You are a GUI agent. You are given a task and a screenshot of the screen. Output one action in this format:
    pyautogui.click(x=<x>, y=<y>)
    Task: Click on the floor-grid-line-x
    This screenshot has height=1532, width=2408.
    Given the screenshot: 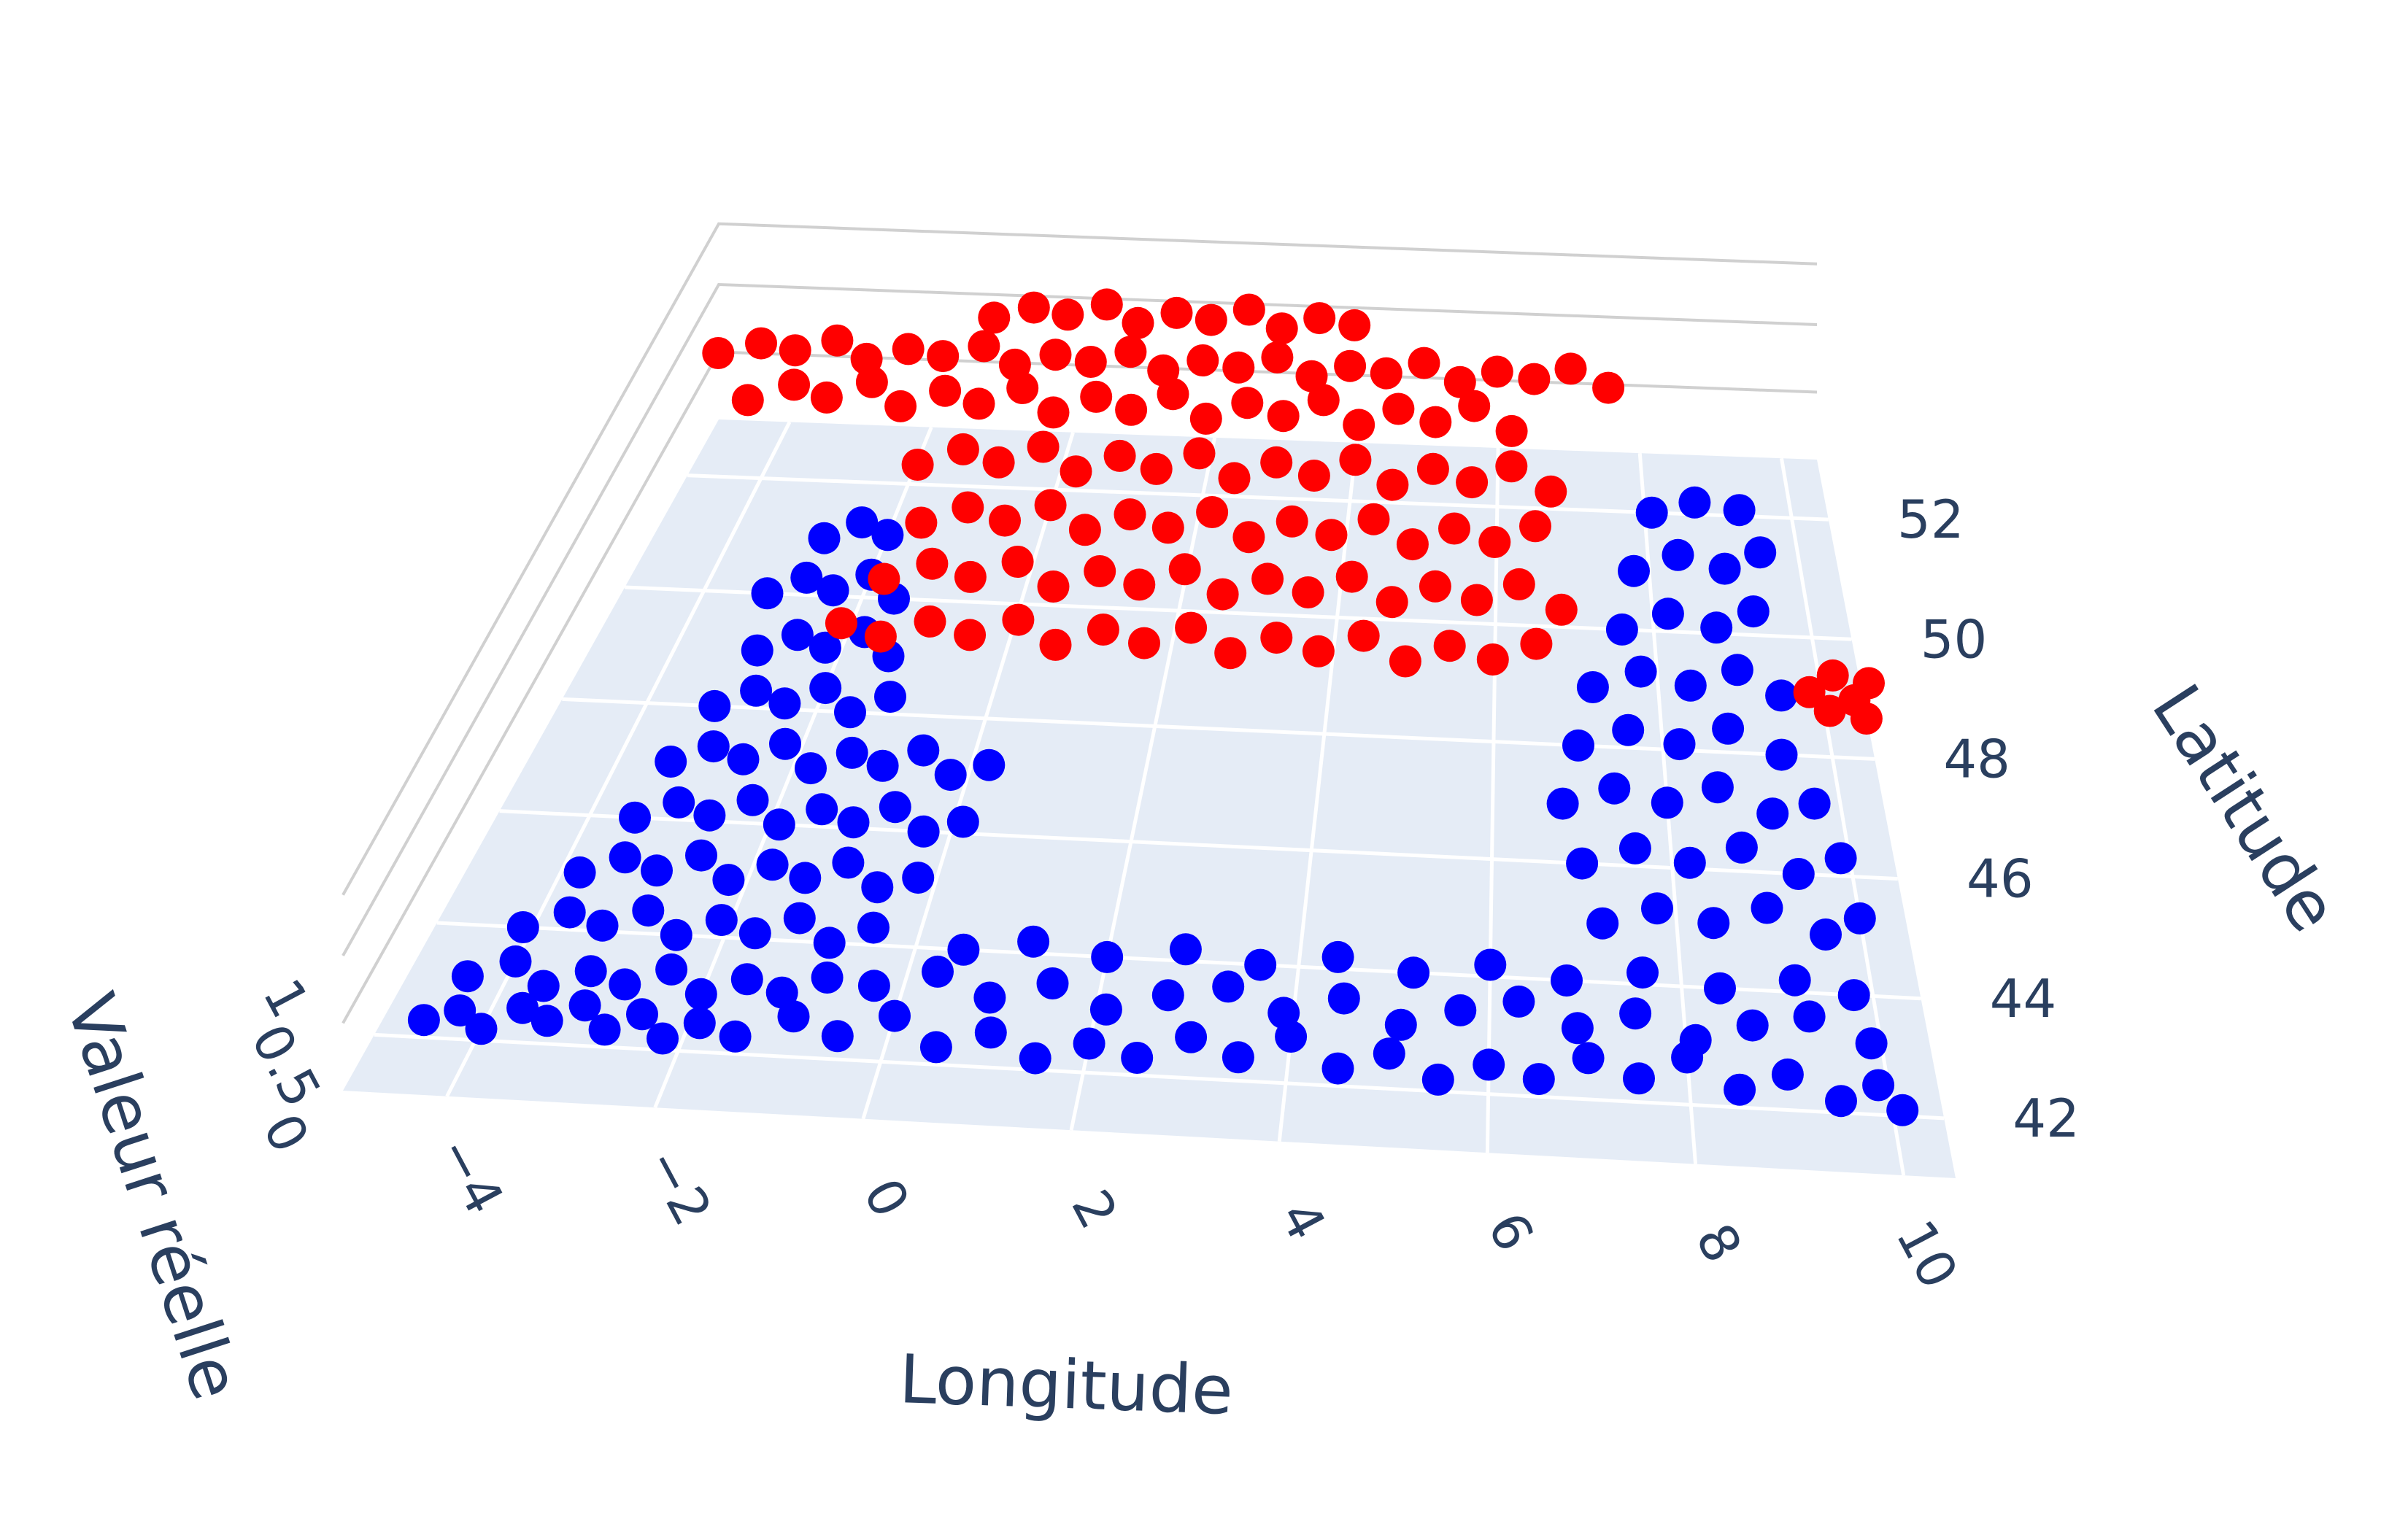 What is the action you would take?
    pyautogui.click(x=1492, y=800)
    